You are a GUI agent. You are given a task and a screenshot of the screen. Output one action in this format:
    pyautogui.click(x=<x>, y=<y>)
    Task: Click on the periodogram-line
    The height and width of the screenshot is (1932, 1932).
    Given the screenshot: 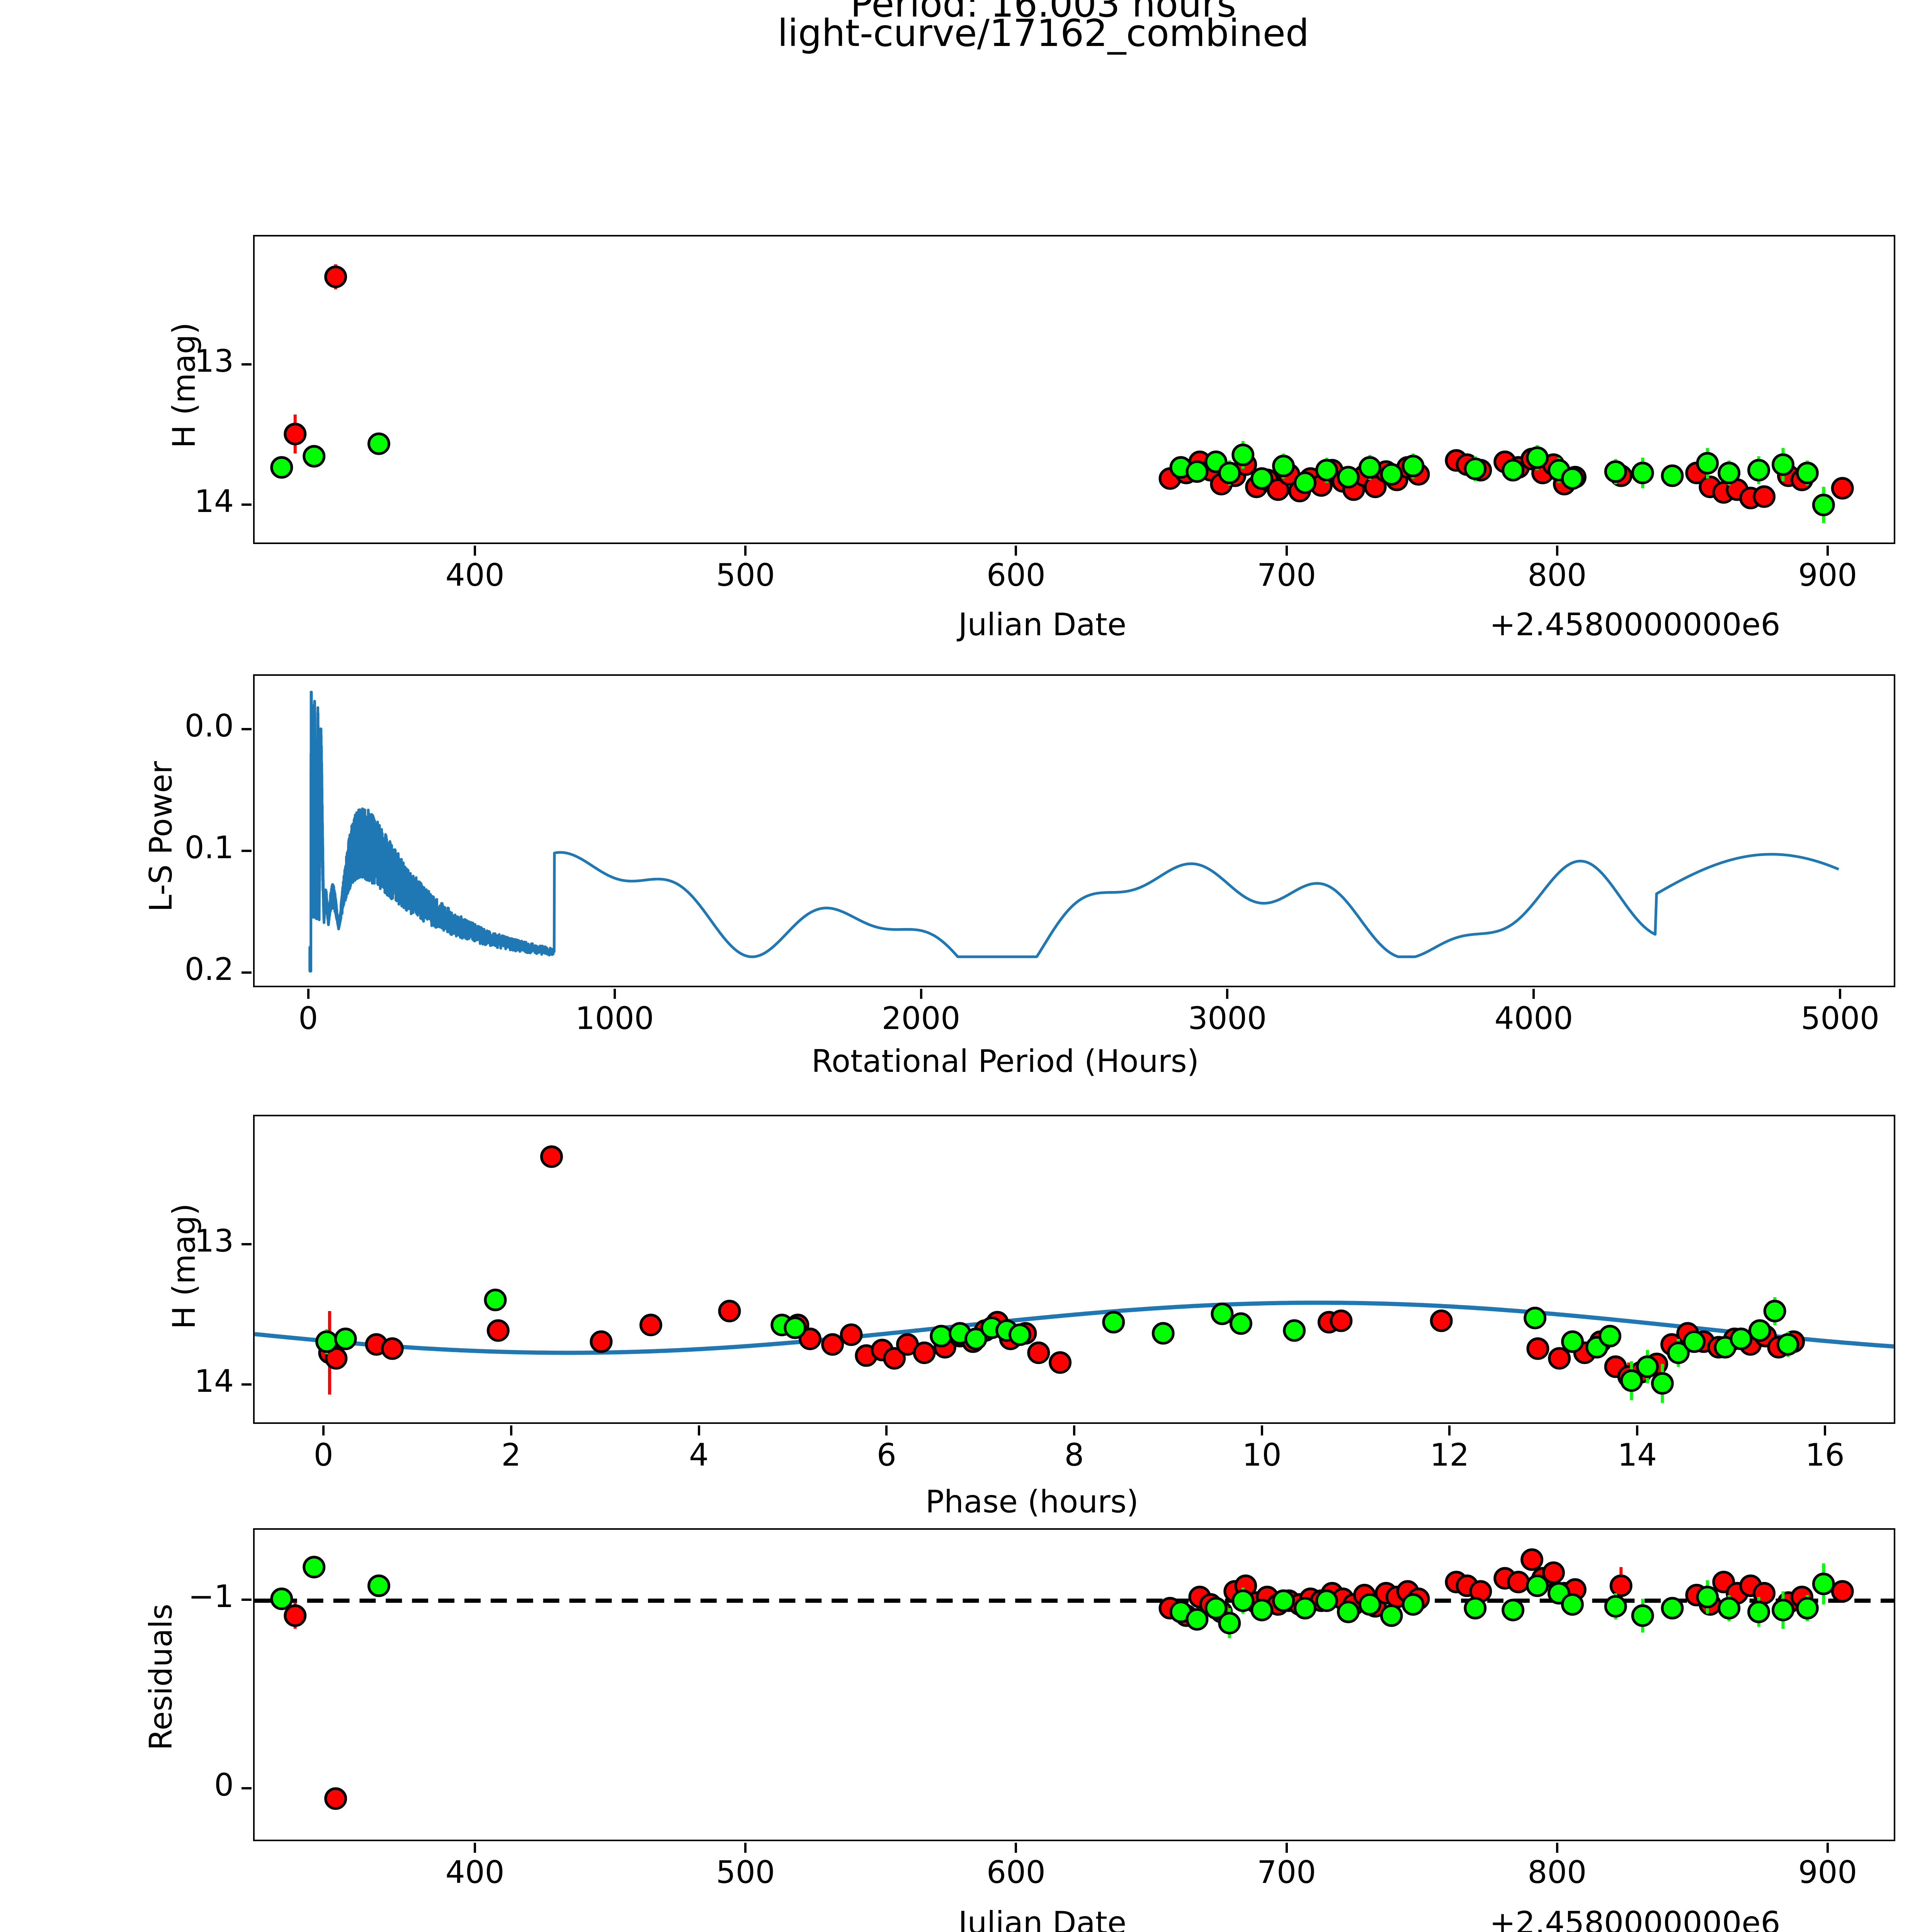 What is the action you would take?
    pyautogui.click(x=1073, y=832)
    